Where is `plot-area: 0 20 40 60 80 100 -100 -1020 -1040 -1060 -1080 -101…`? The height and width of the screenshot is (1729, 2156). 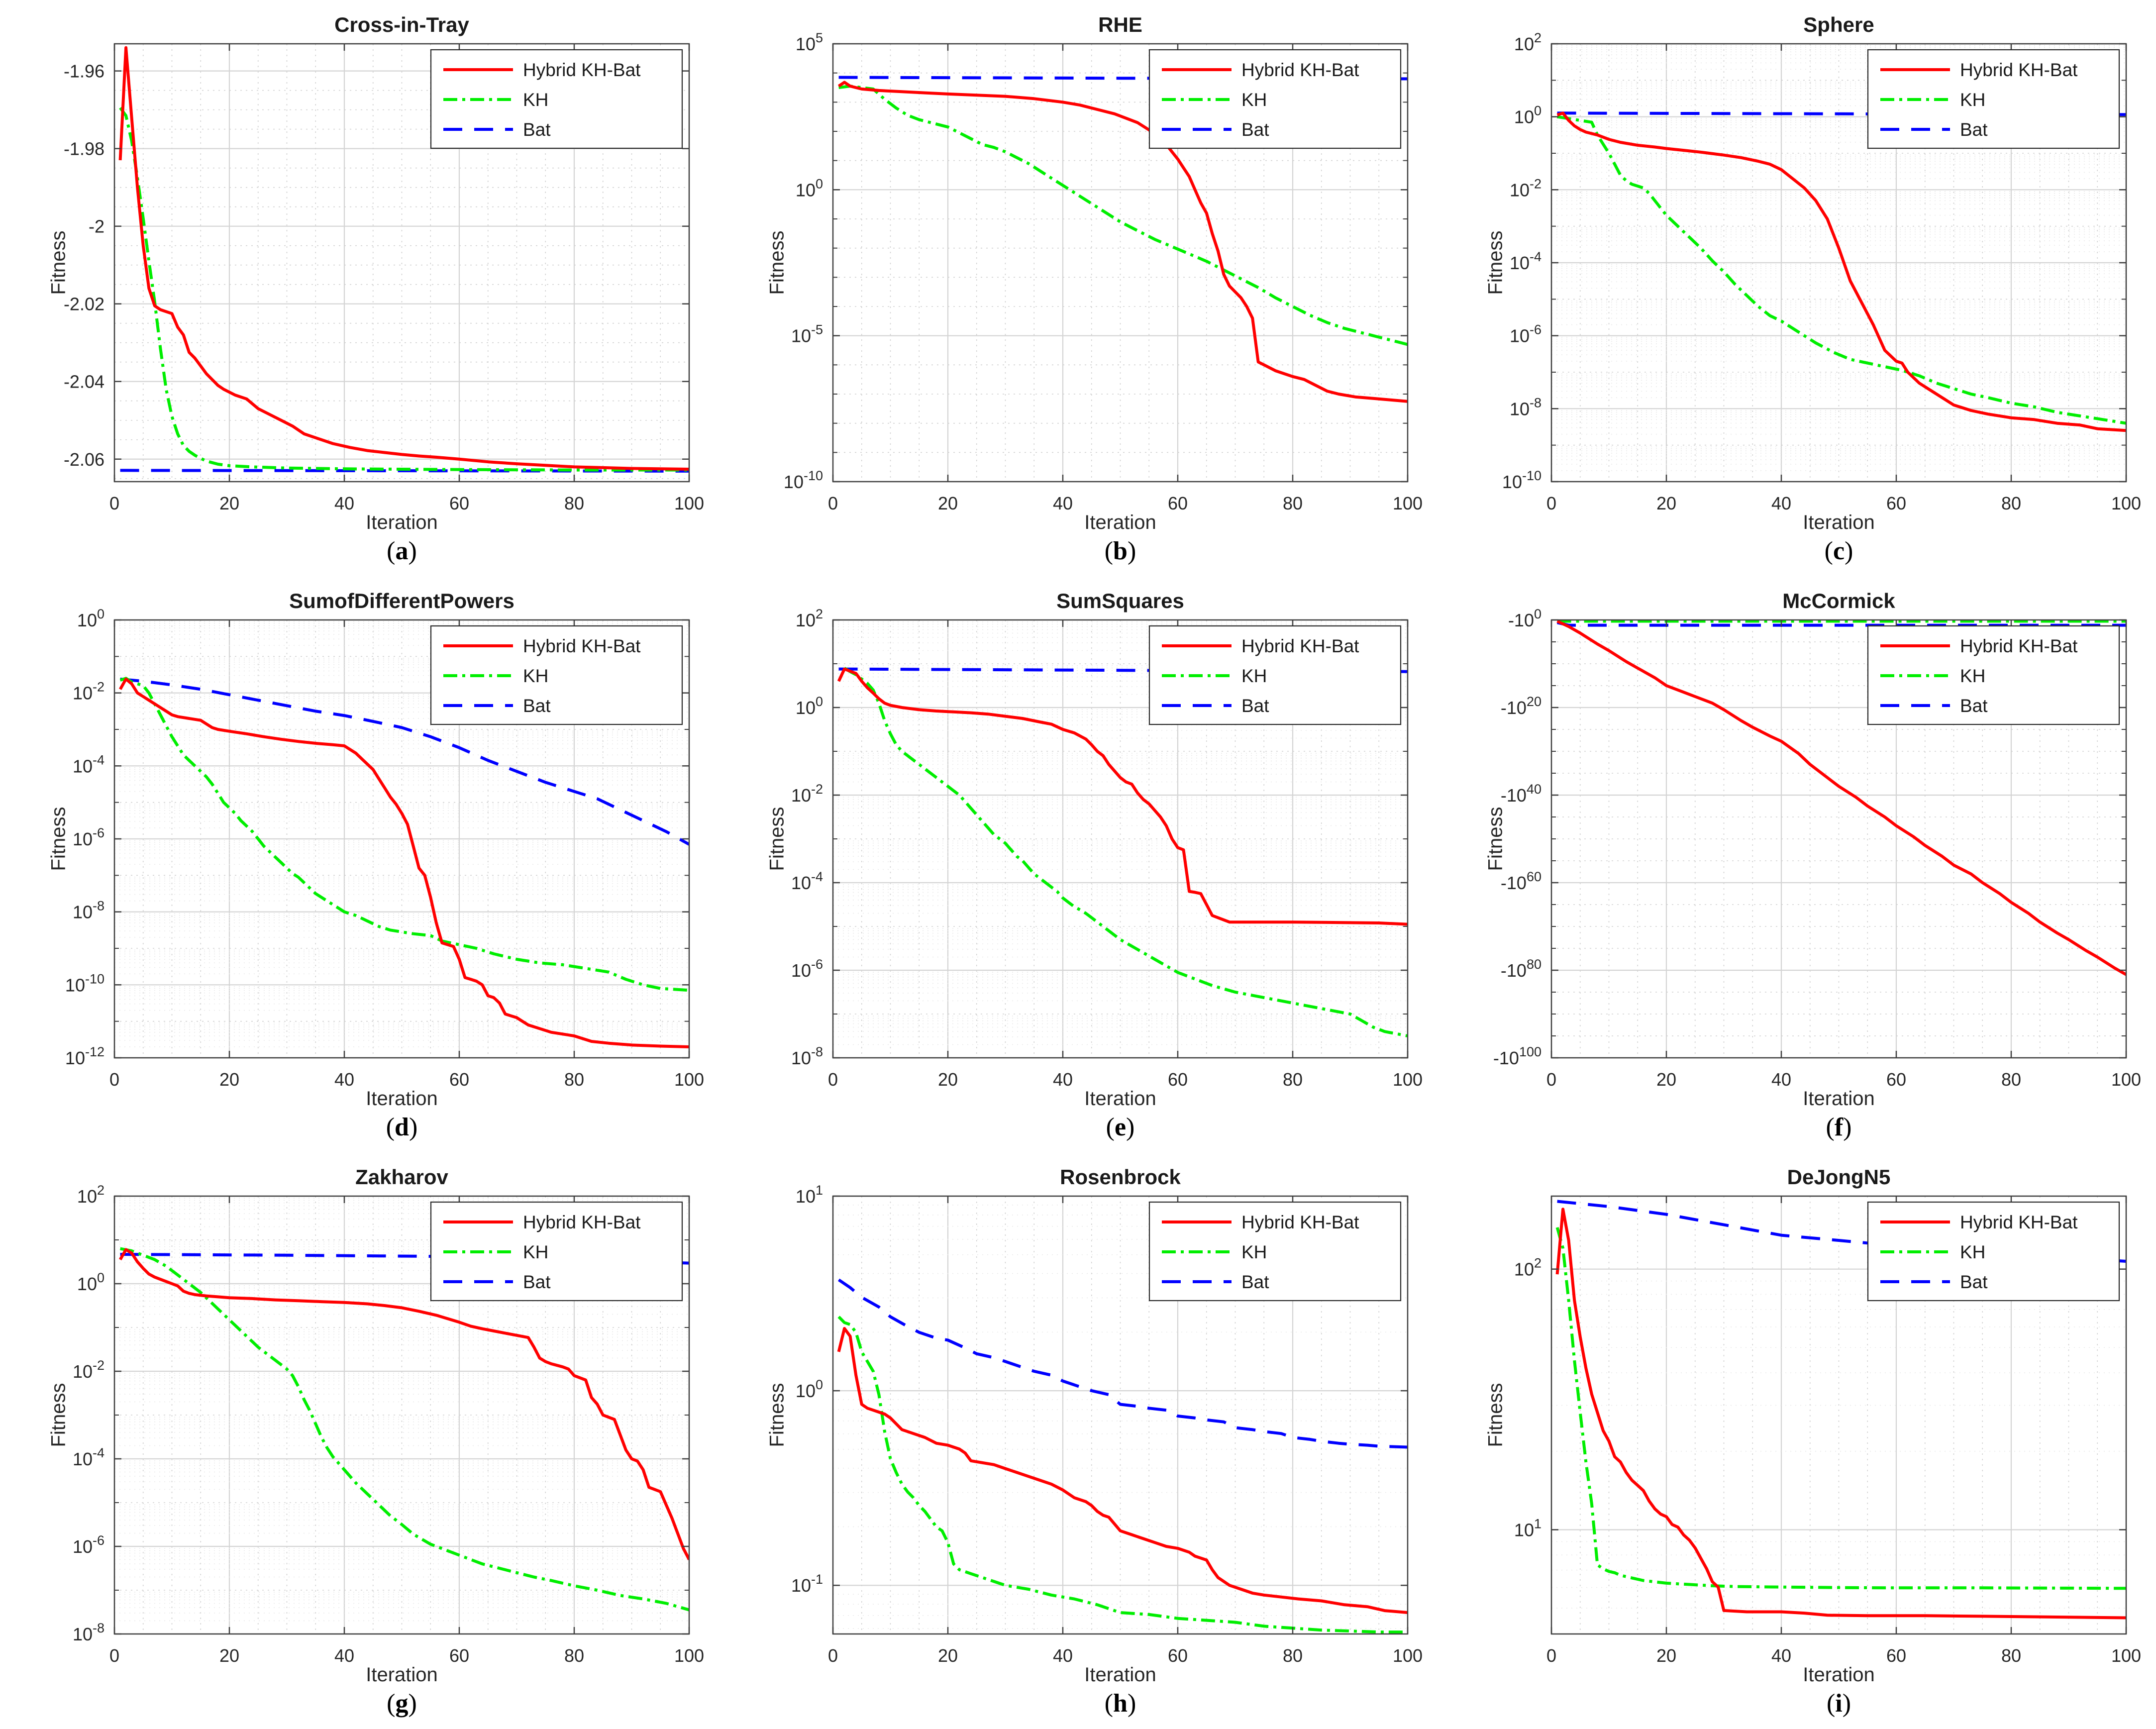
plot-area: 0 20 40 60 80 100 -100 -1020 -1040 -1060 -1080 -101… is located at coordinates (1817, 848).